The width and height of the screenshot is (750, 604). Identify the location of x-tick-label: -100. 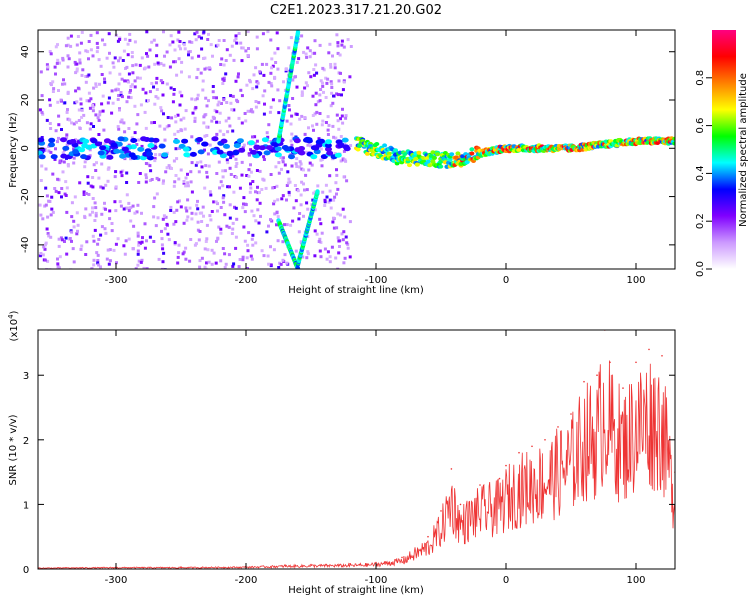
(376, 580).